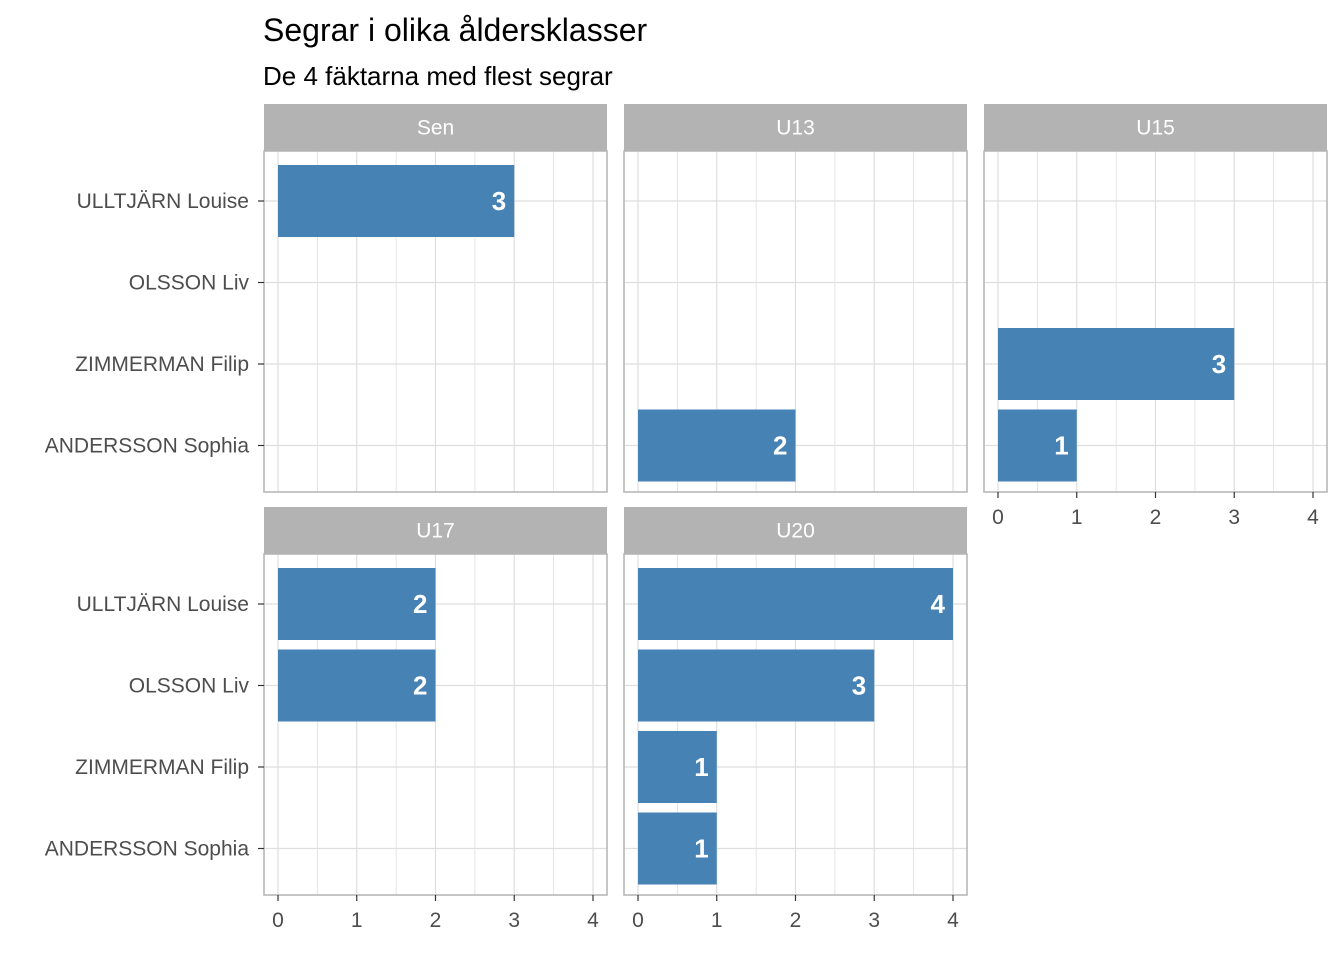  I want to click on facet-strip-label: U15, so click(1155, 128).